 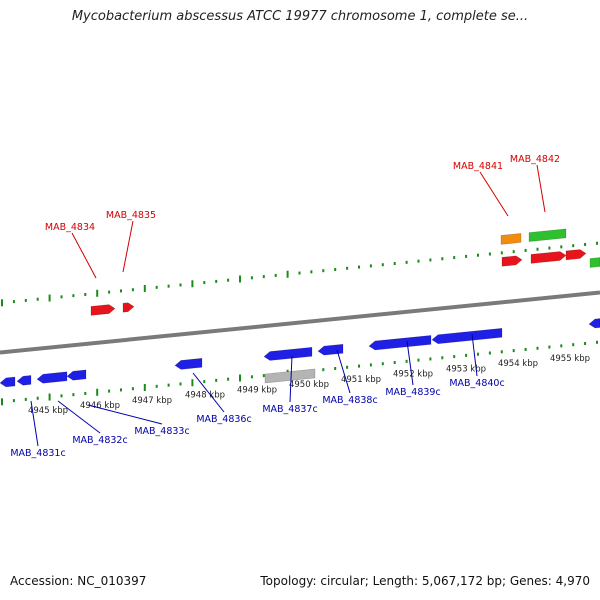 What do you see at coordinates (309, 385) in the screenshot?
I see `kbp-label: 4950 kbp` at bounding box center [309, 385].